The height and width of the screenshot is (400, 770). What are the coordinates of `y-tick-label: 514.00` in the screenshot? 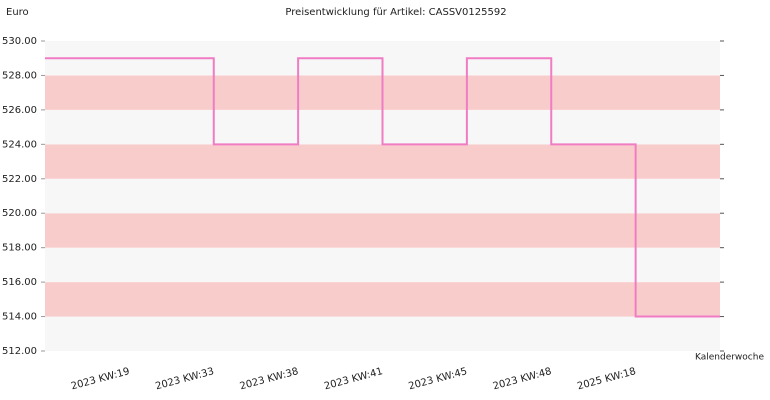 It's located at (19, 317).